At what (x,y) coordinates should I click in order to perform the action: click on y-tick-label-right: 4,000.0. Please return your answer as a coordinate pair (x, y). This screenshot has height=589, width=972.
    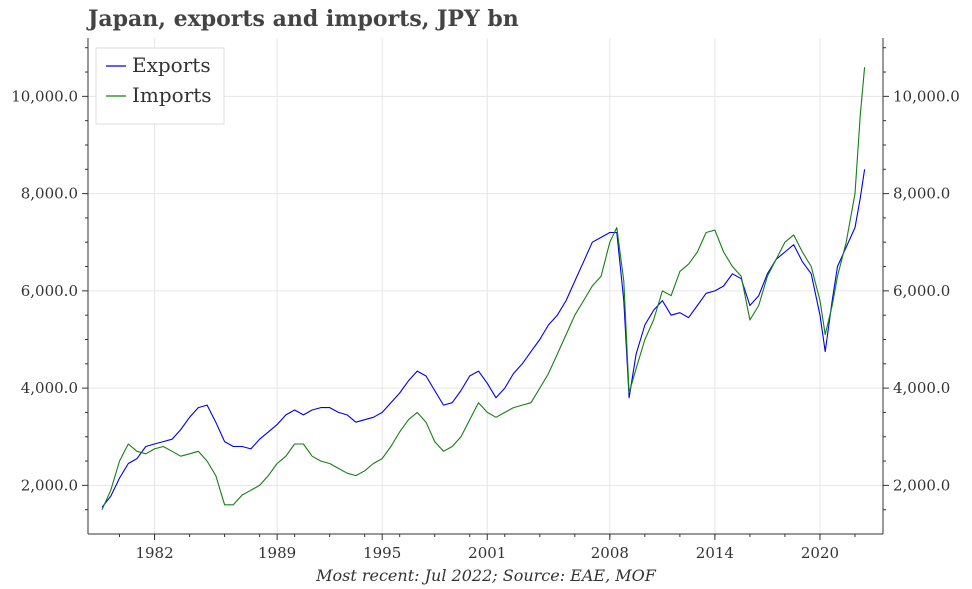
    Looking at the image, I should click on (921, 388).